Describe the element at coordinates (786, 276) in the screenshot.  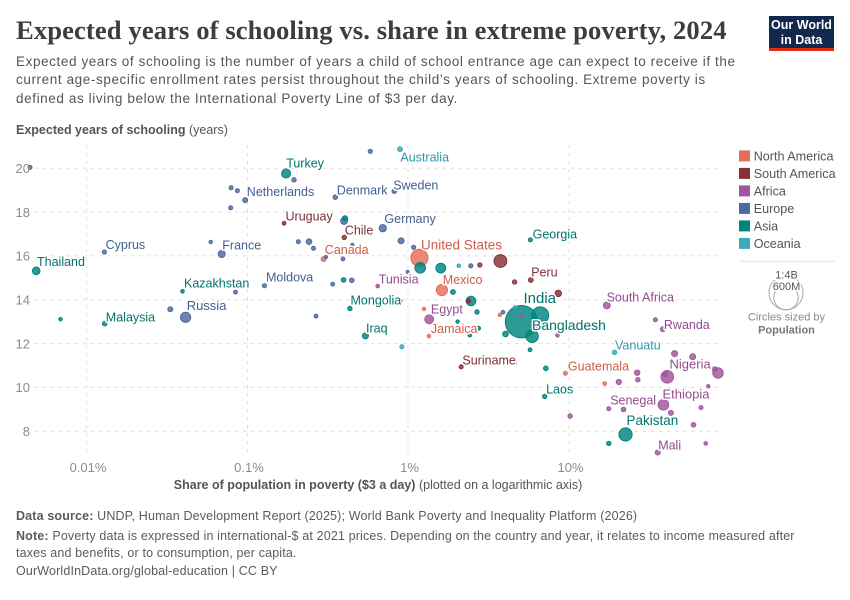
I see `svg-text: 1:4B` at that location.